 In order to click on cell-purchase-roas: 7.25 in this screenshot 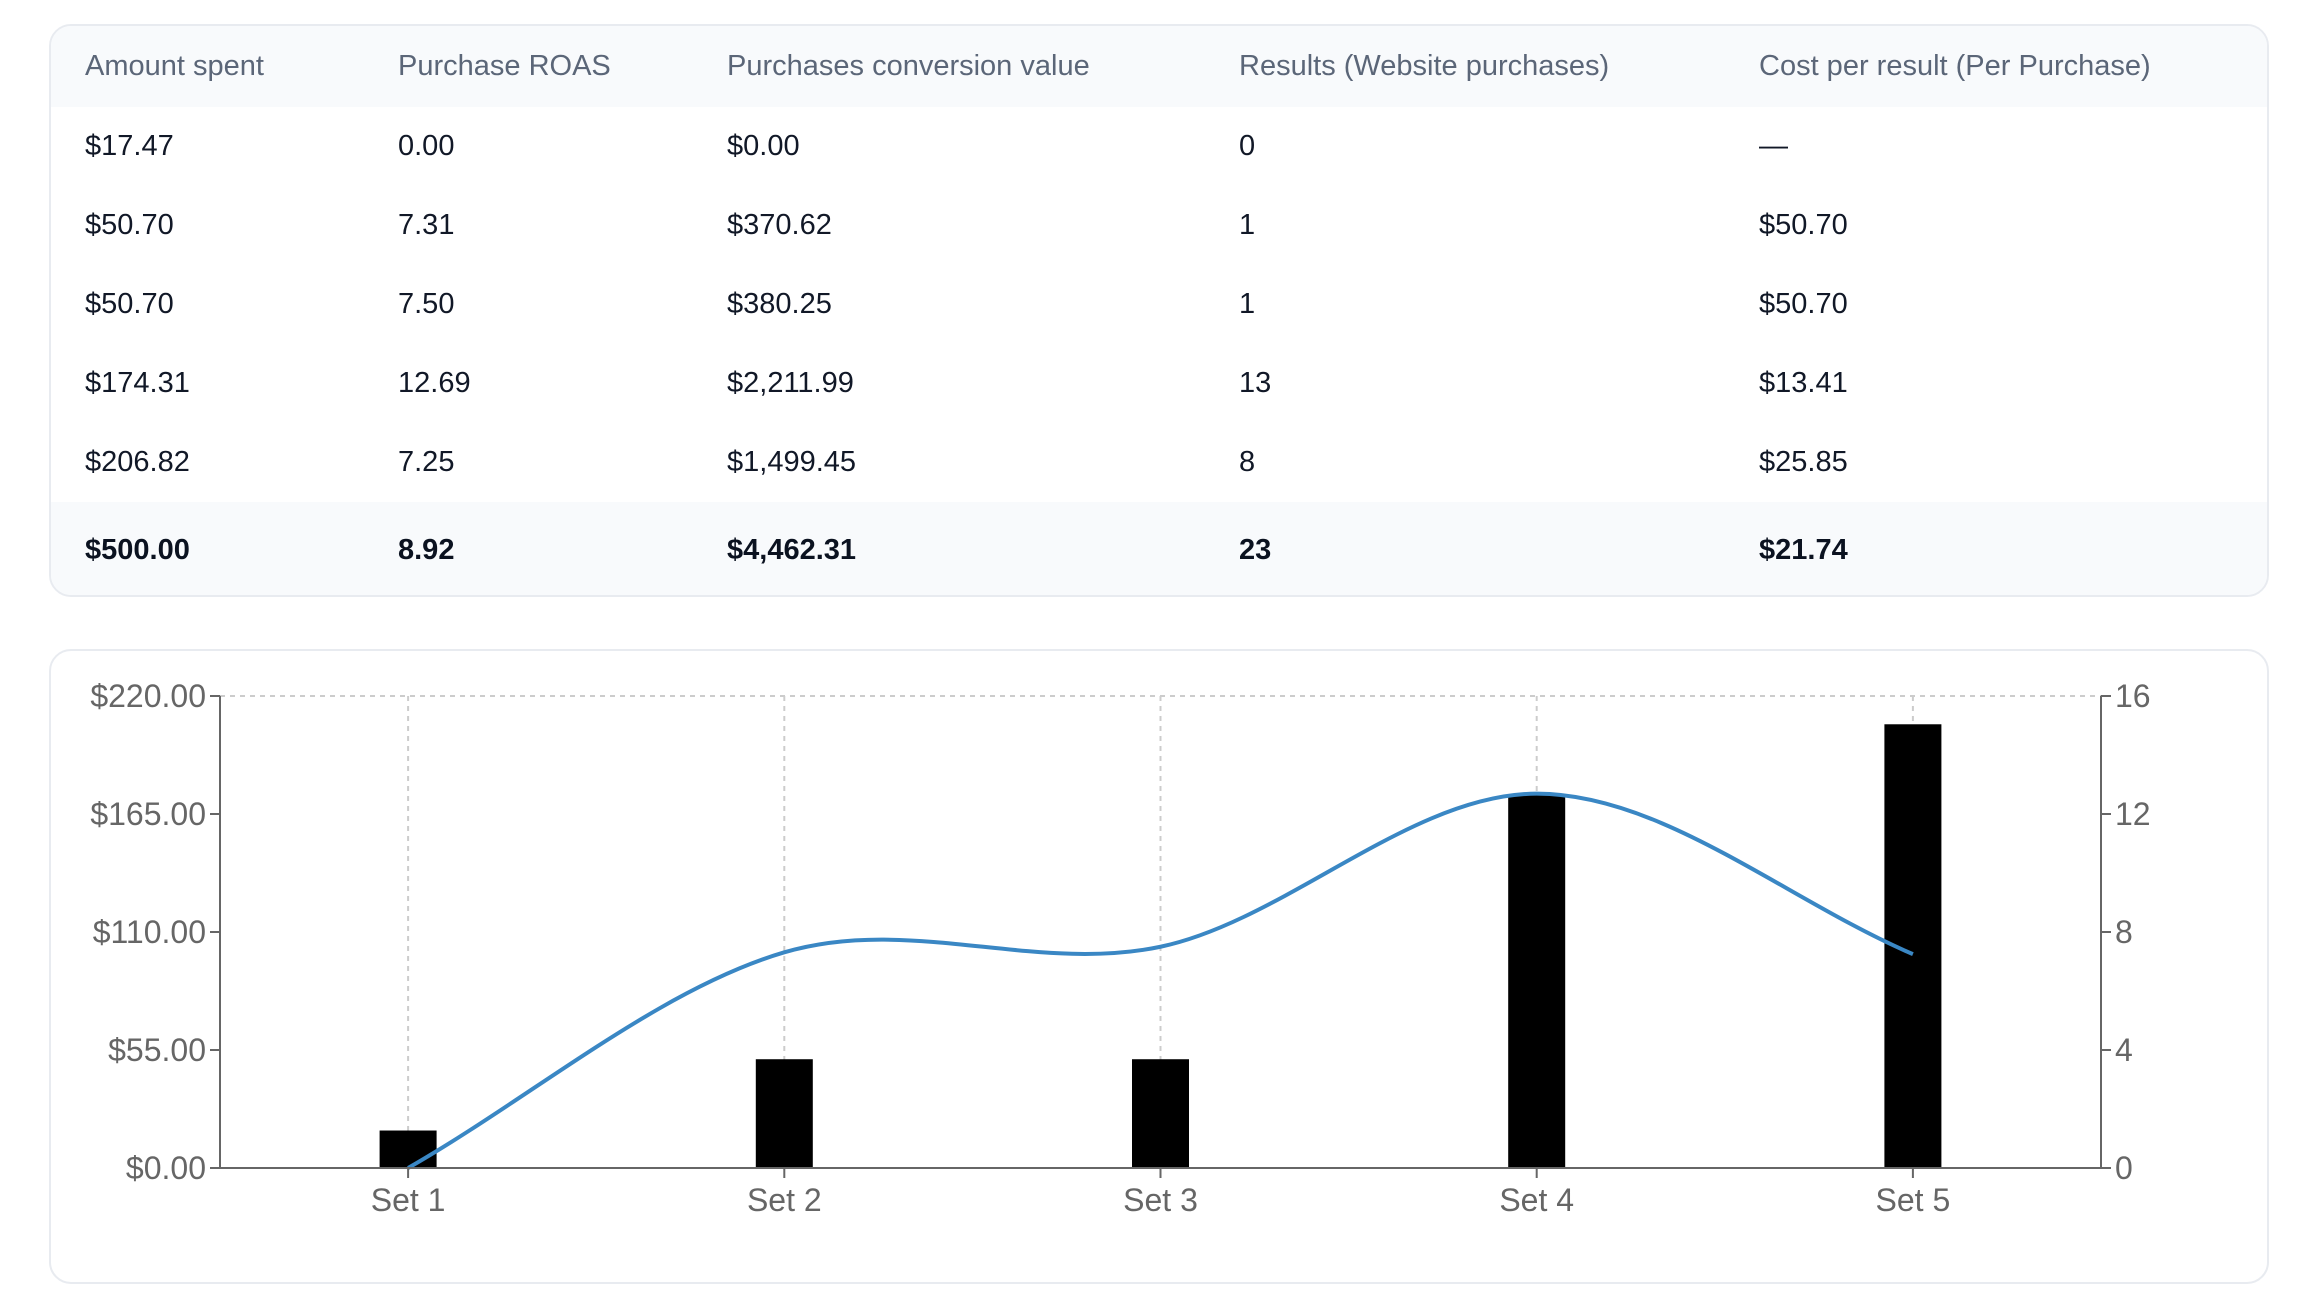, I will do `click(426, 462)`.